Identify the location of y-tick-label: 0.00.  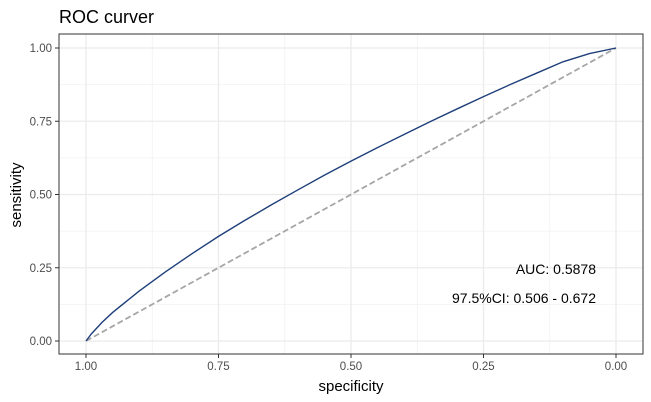
(41, 342).